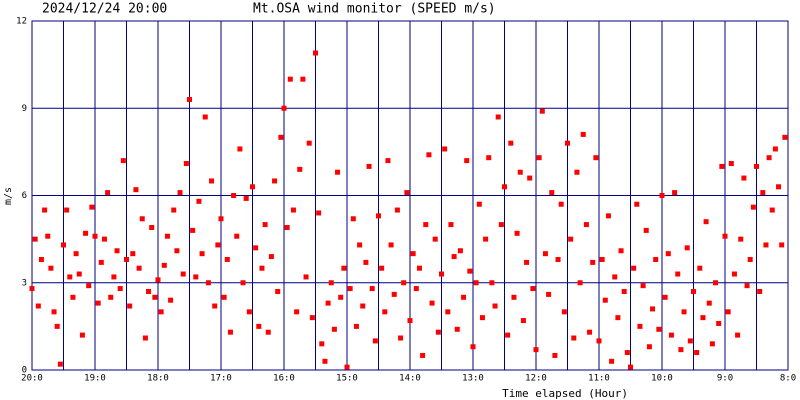  Describe the element at coordinates (284, 379) in the screenshot. I see `x-tick-label: 16:0` at that location.